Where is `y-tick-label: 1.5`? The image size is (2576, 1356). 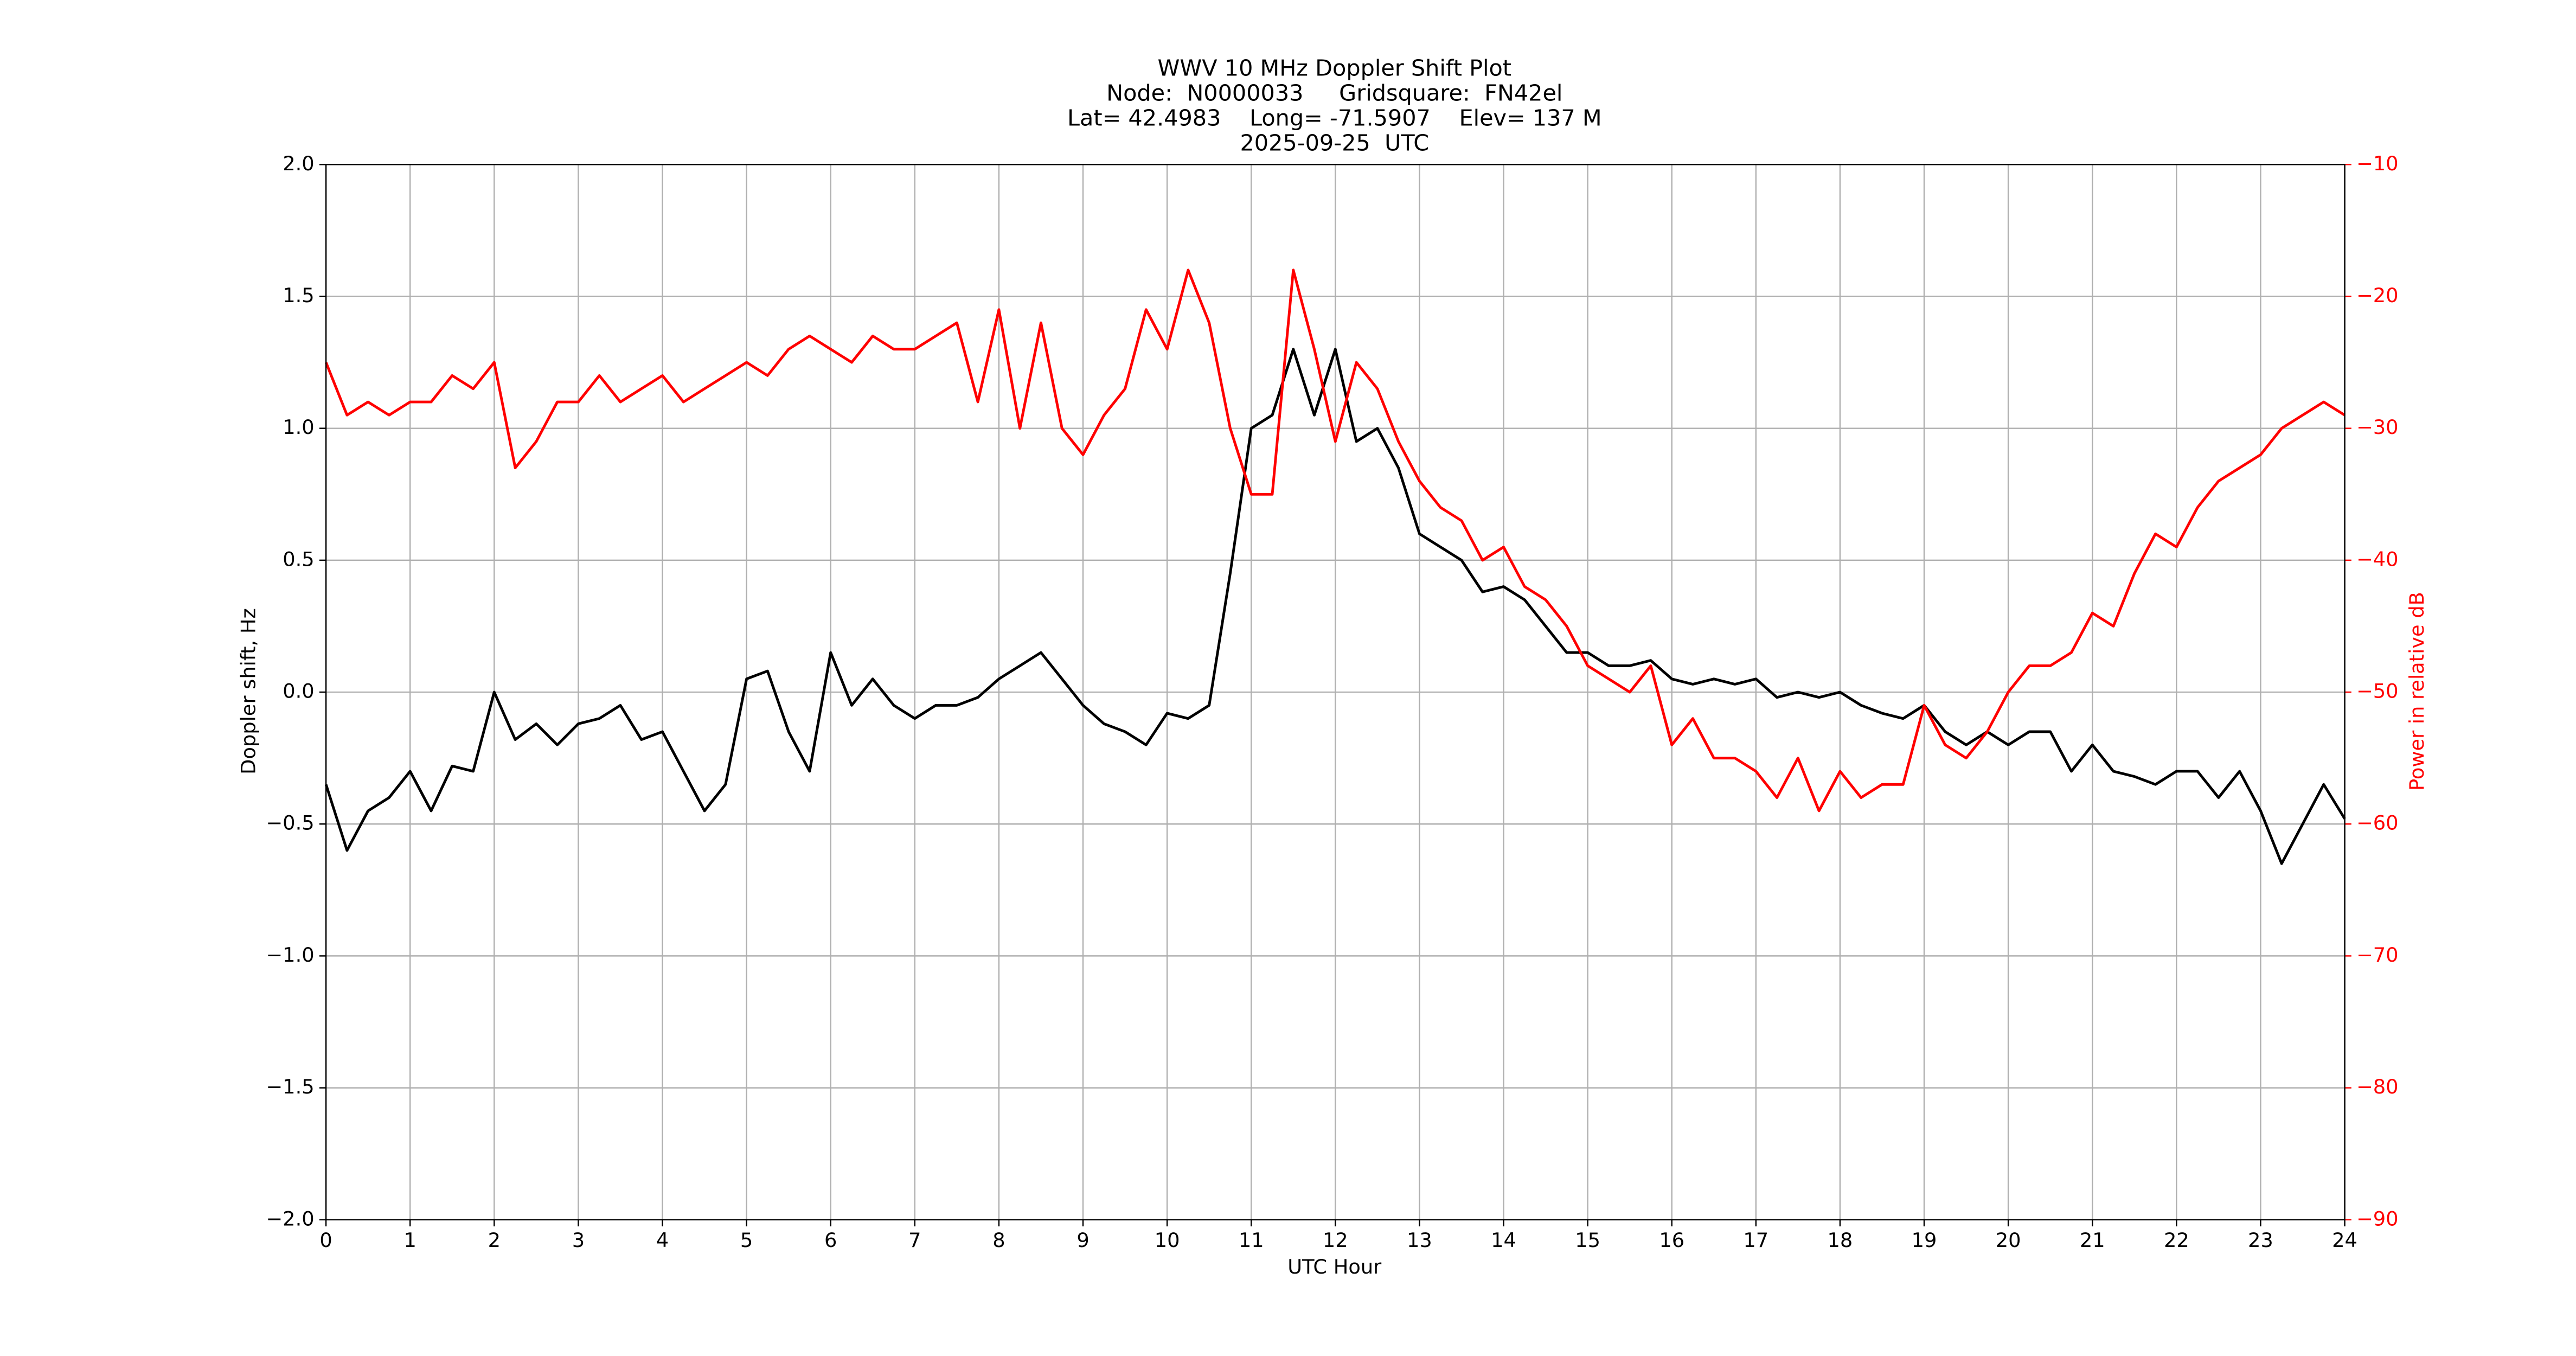 y-tick-label: 1.5 is located at coordinates (298, 295).